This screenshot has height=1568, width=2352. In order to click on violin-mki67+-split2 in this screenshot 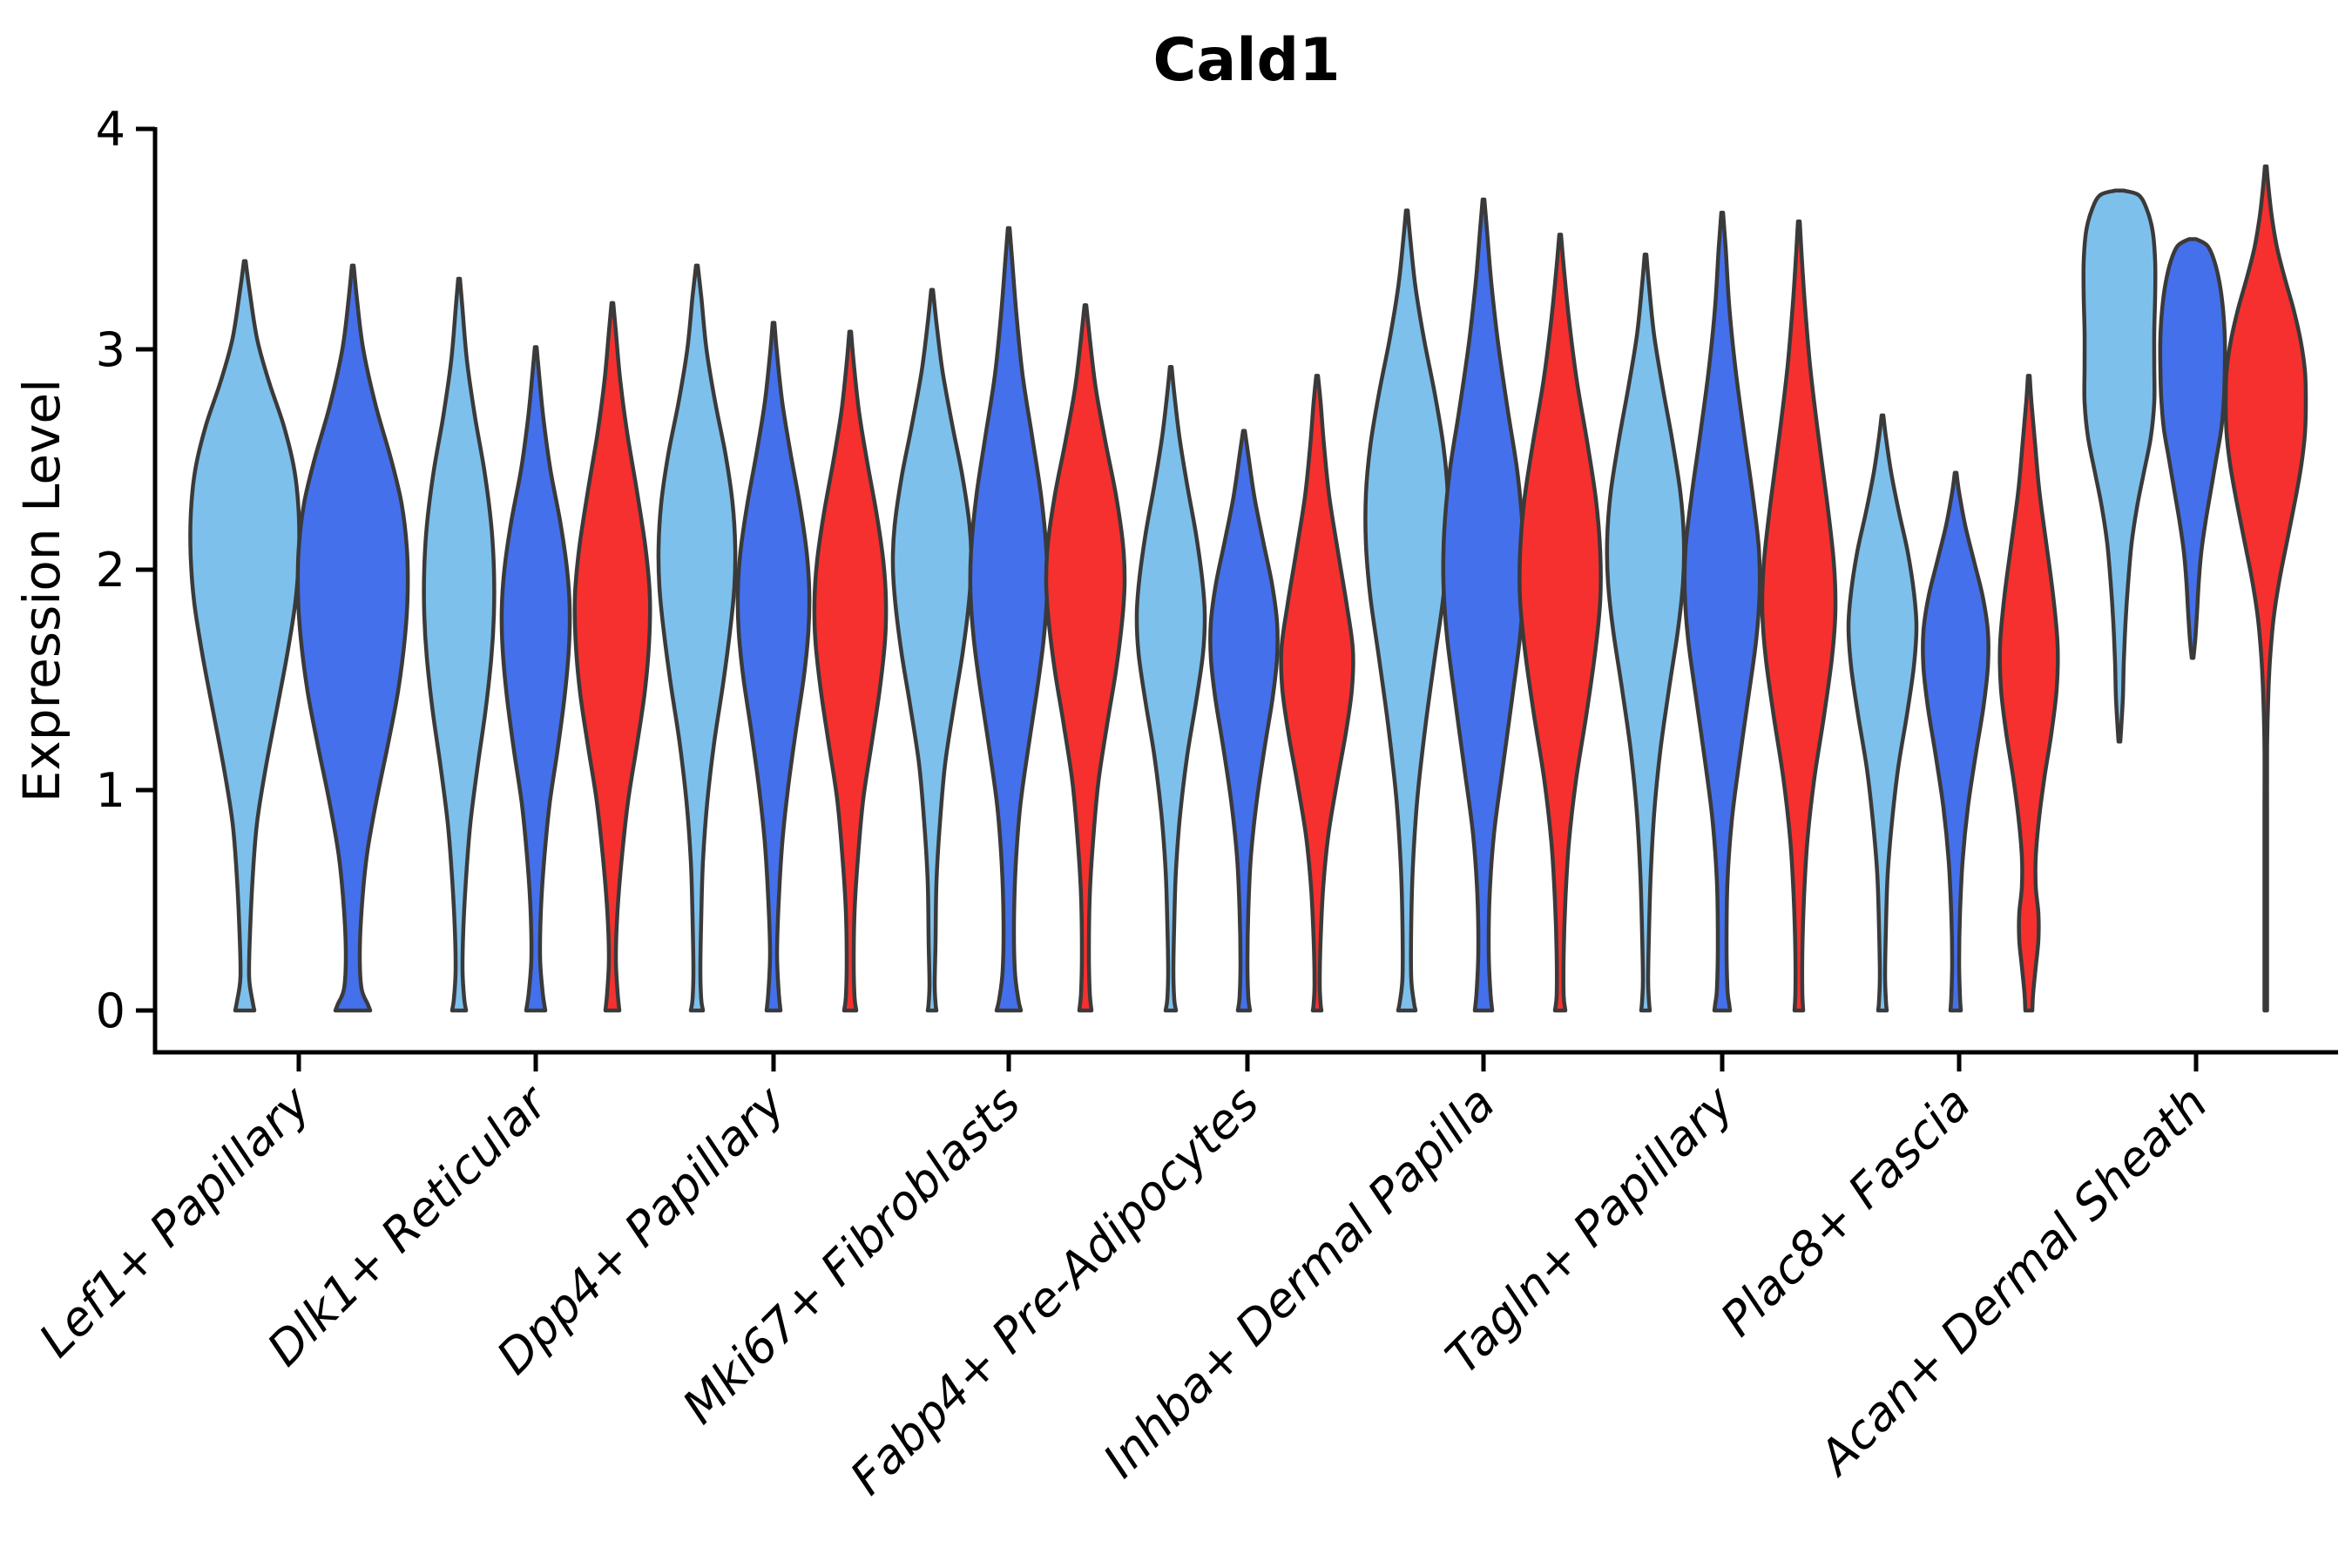, I will do `click(1009, 619)`.